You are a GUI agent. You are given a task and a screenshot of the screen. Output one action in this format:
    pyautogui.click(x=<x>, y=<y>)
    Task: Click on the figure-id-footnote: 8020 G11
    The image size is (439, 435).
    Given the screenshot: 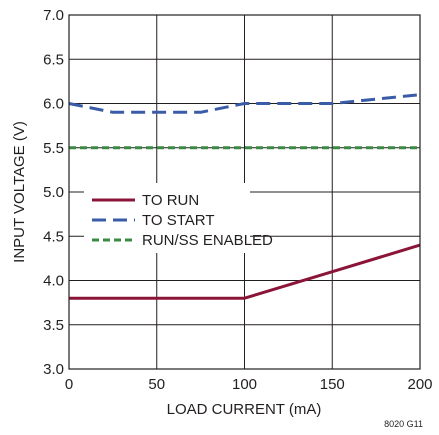 What is the action you would take?
    pyautogui.click(x=403, y=424)
    